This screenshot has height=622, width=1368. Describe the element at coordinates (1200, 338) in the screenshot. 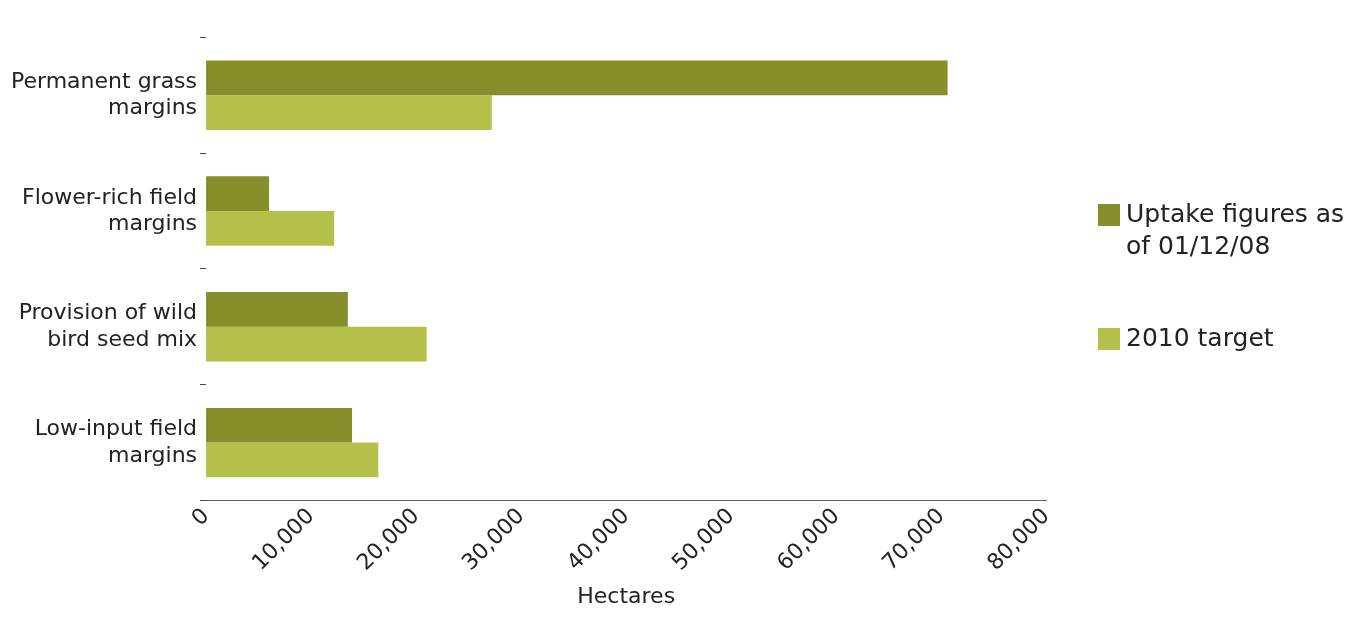

I see `legend-label: 2010 target` at that location.